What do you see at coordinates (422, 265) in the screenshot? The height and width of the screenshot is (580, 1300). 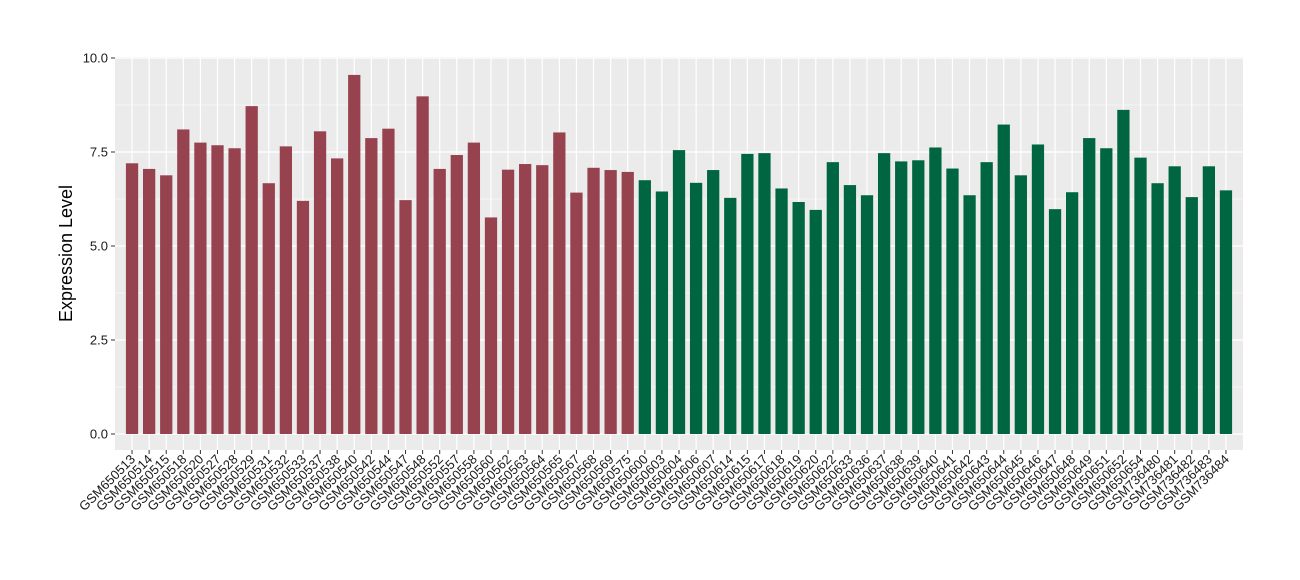 I see `bar-GSM650548` at bounding box center [422, 265].